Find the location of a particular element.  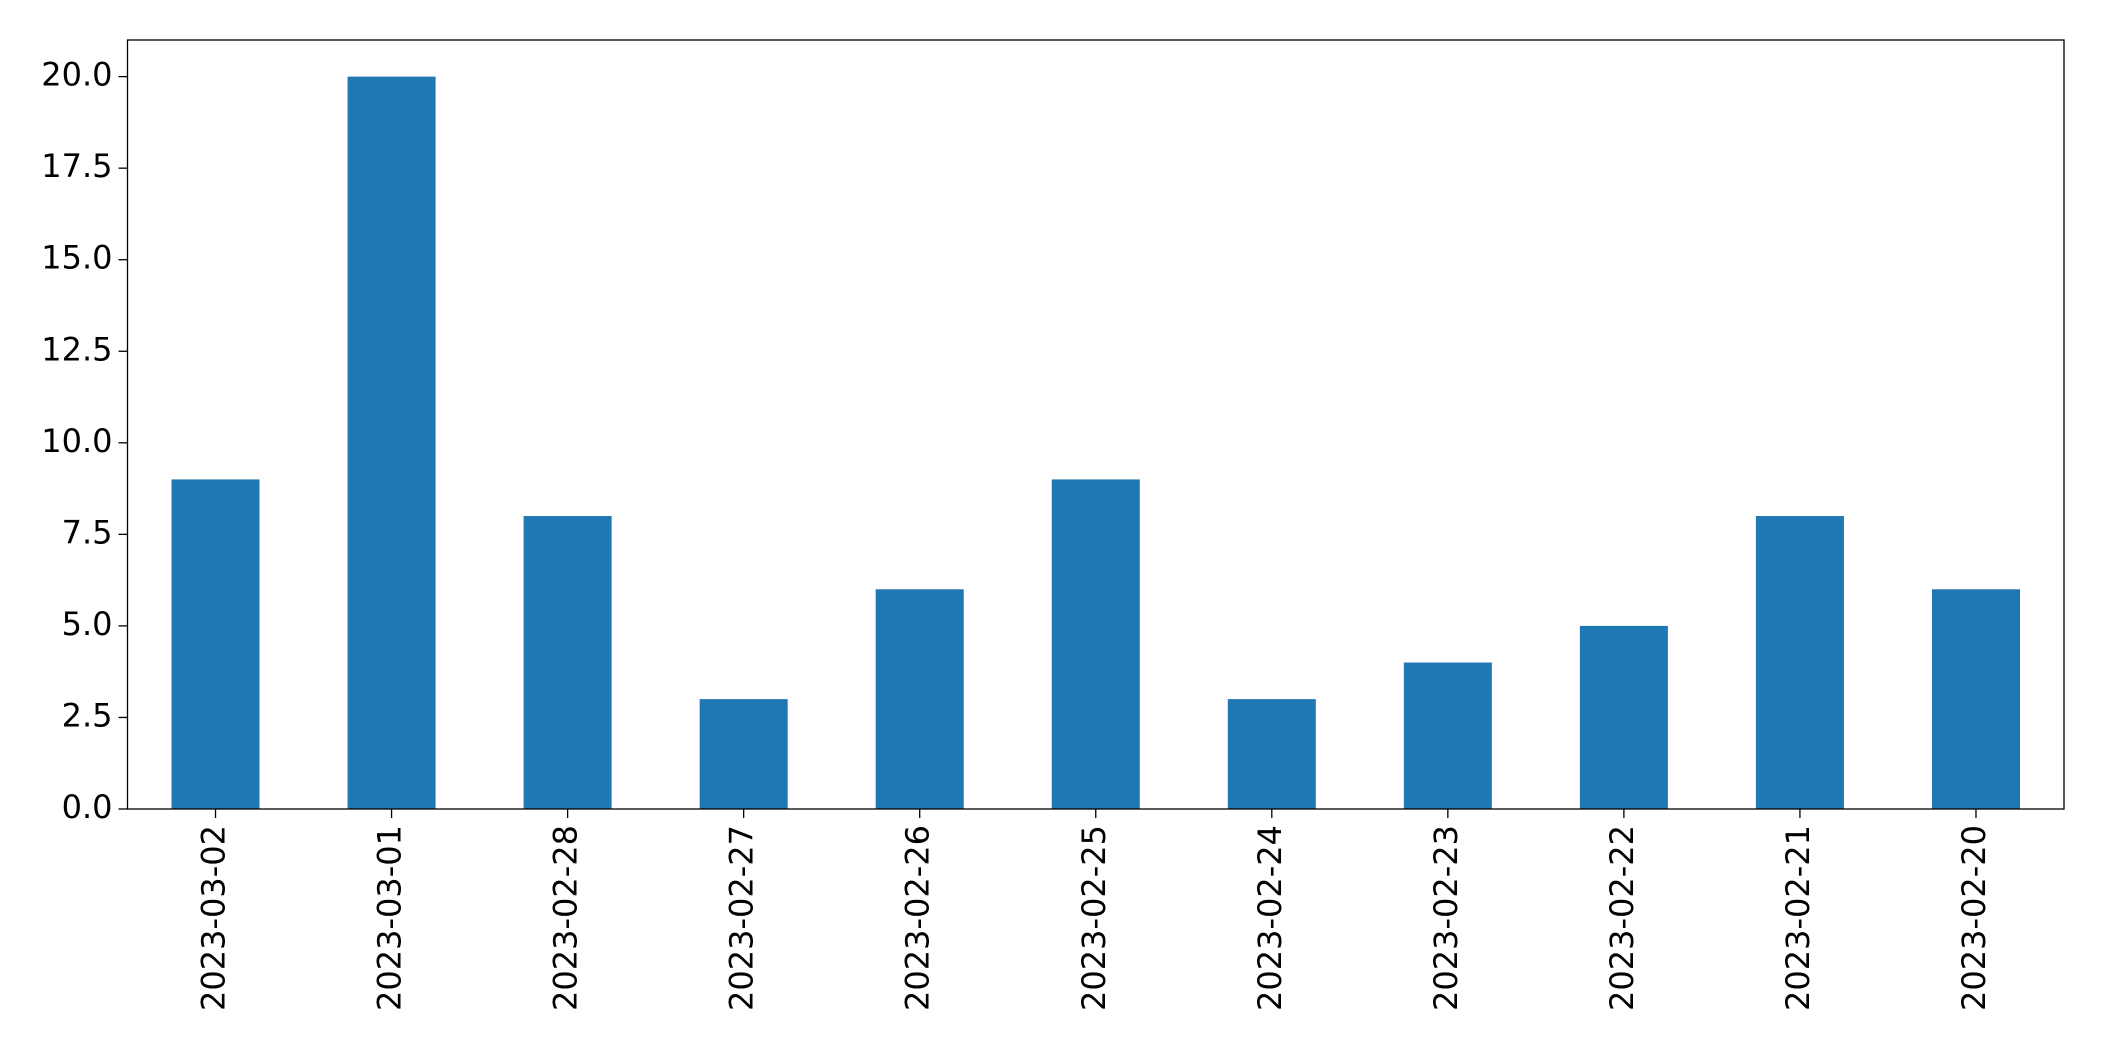

x-tick-label: 2023-02-26 is located at coordinates (918, 918).